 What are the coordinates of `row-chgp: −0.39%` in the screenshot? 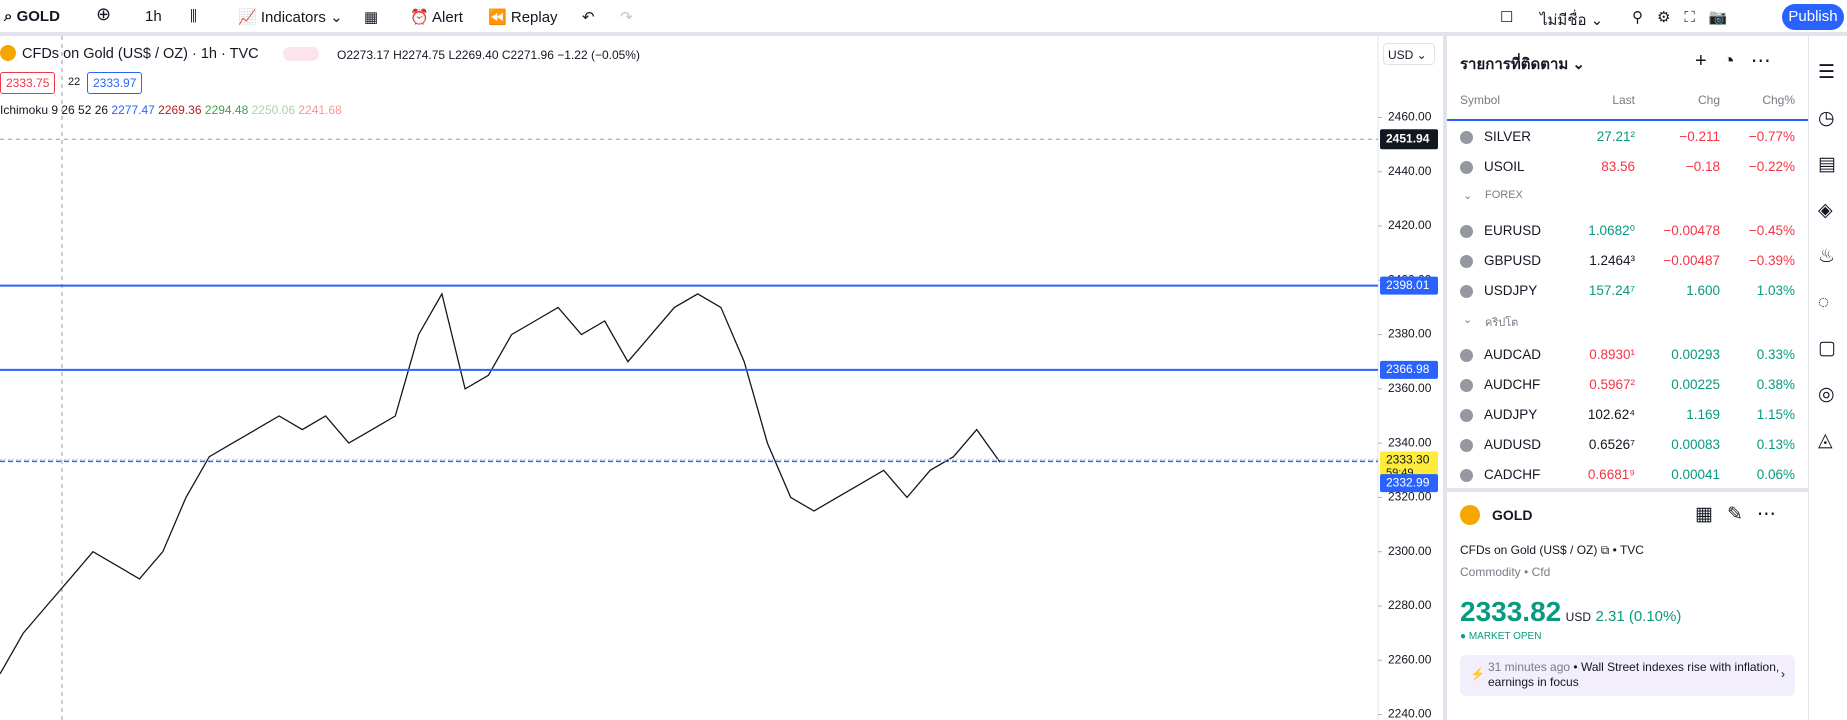 It's located at (1771, 260).